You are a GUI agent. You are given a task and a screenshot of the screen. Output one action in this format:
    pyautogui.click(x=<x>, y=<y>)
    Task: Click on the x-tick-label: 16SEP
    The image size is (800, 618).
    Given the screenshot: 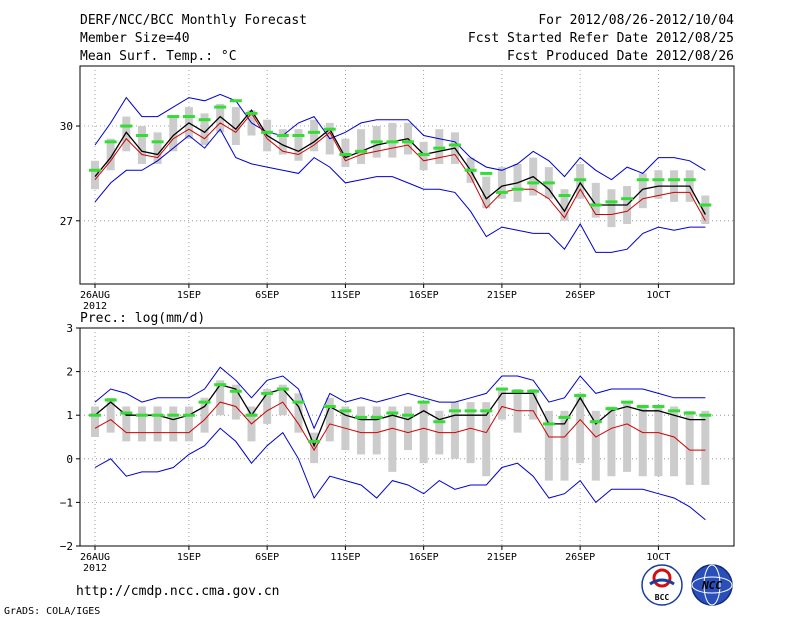 What is the action you would take?
    pyautogui.click(x=424, y=295)
    